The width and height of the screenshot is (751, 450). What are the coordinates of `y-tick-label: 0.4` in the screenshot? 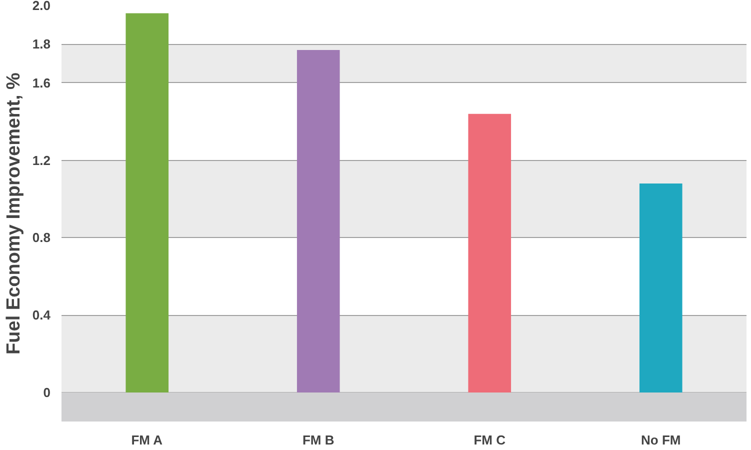 It's located at (42, 315).